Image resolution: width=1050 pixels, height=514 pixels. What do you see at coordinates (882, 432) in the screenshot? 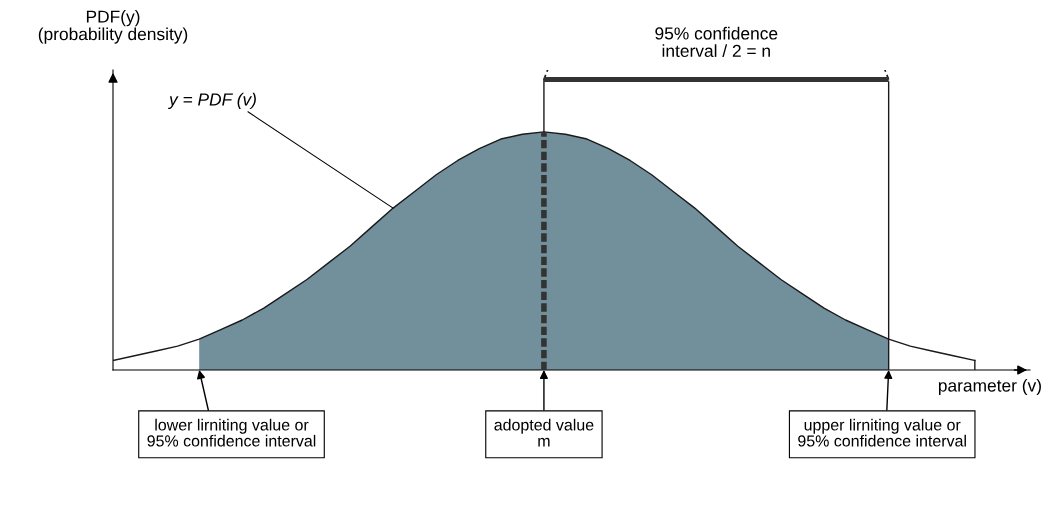
I see `text: upper lirniting value or 95% confidence interval` at bounding box center [882, 432].